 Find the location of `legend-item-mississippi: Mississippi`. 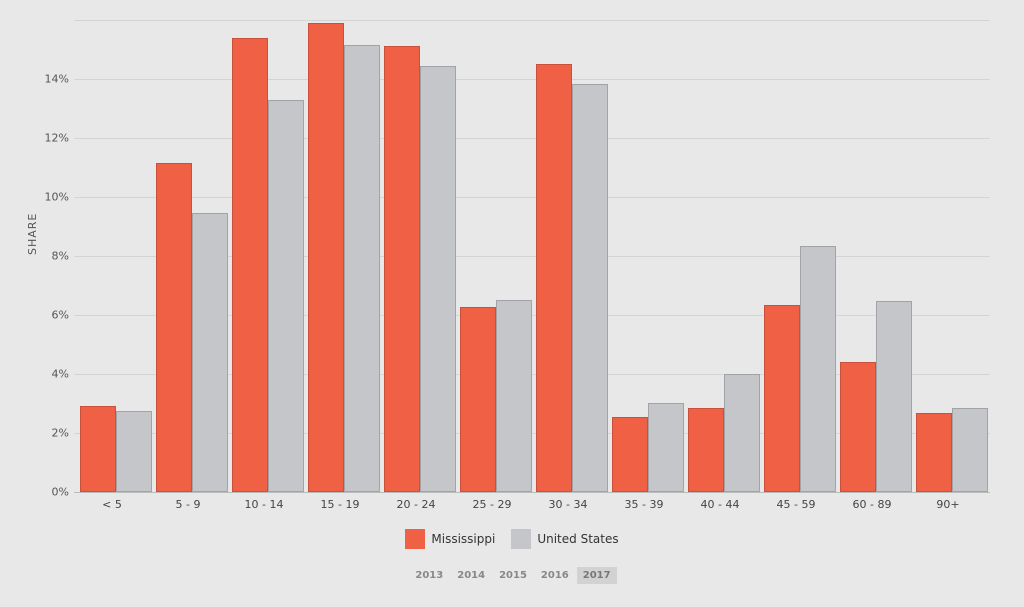

legend-item-mississippi: Mississippi is located at coordinates (450, 539).